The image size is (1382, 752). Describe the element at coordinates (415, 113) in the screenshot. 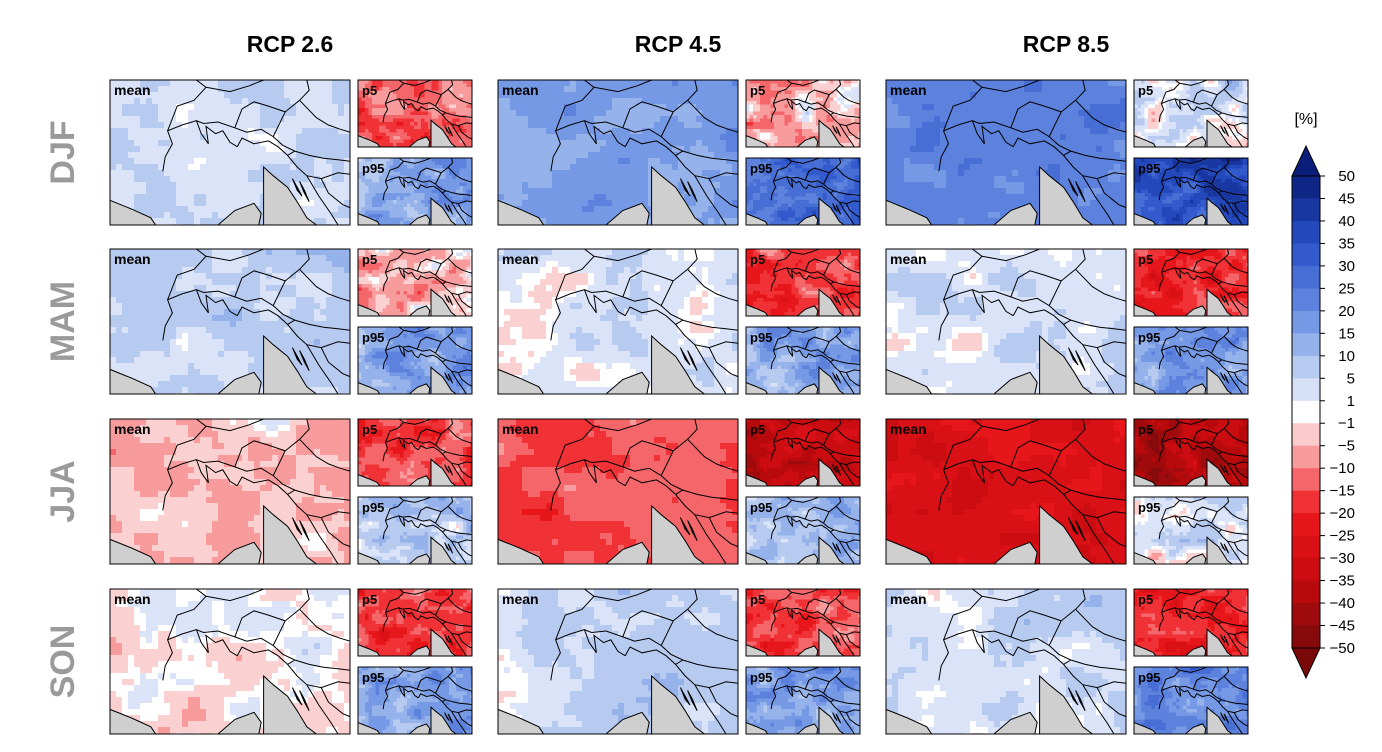

I see `panel-djf-1-p5: p5` at that location.